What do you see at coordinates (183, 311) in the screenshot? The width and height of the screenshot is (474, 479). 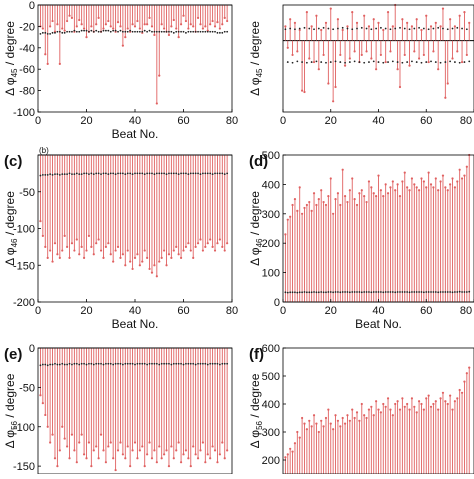 I see `x-tick-label: 60` at bounding box center [183, 311].